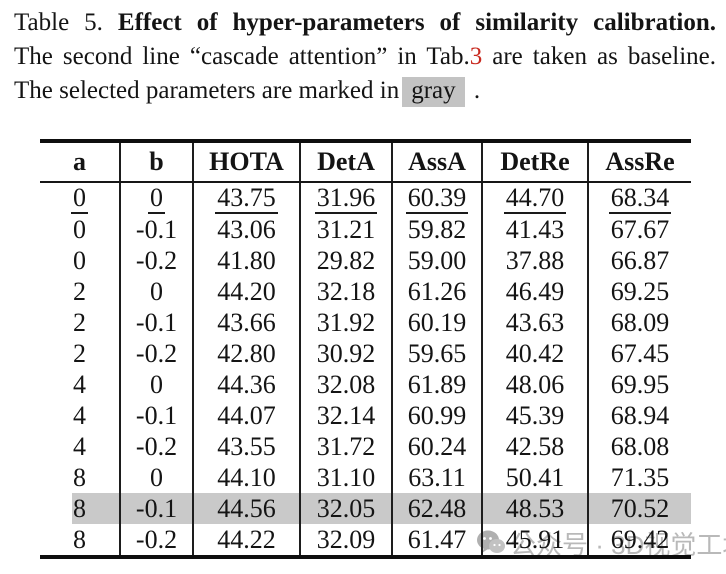 This screenshot has width=726, height=574. What do you see at coordinates (246, 508) in the screenshot?
I see `table-cell: 44.56` at bounding box center [246, 508].